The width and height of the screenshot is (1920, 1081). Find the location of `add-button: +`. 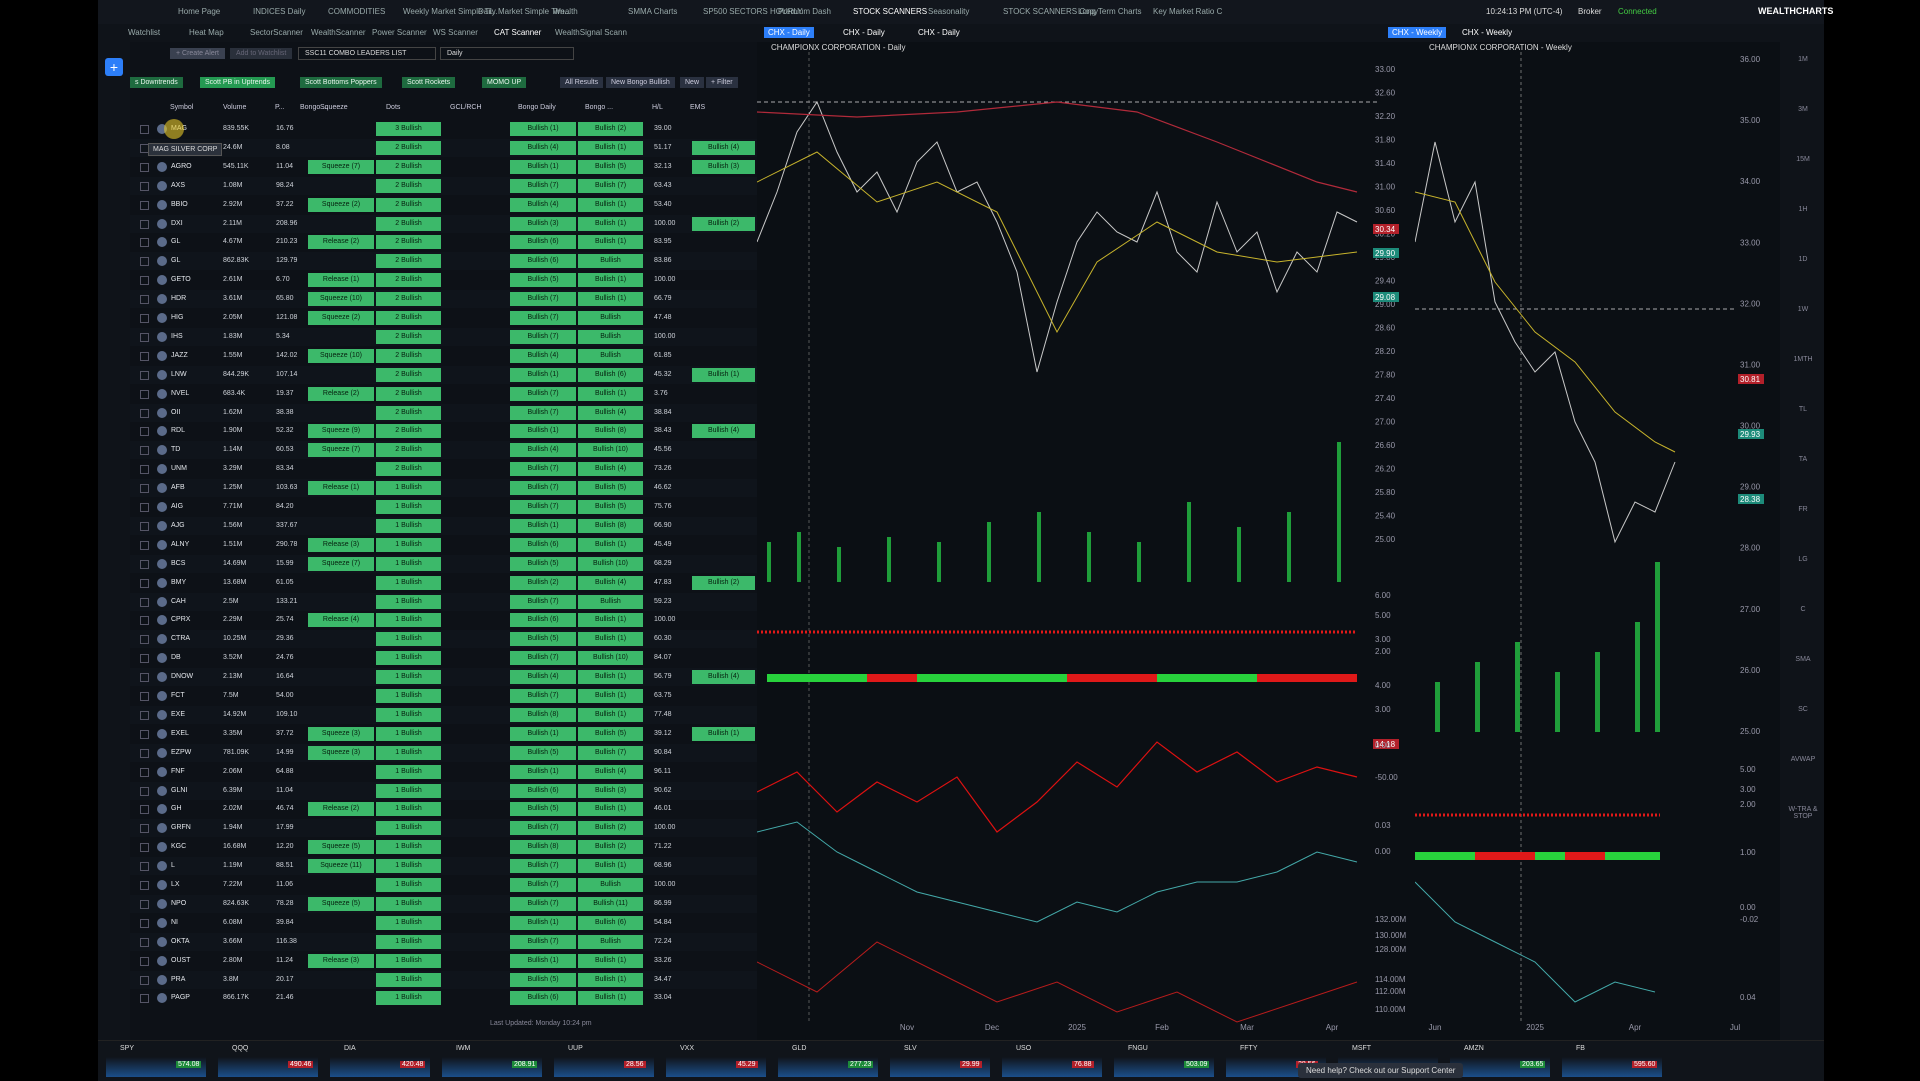

add-button: + is located at coordinates (114, 67).